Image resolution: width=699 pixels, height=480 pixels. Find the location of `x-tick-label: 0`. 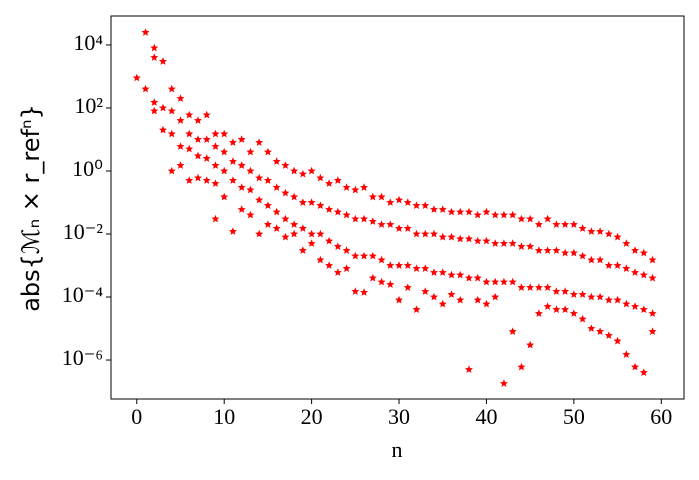

x-tick-label: 0 is located at coordinates (136, 416).